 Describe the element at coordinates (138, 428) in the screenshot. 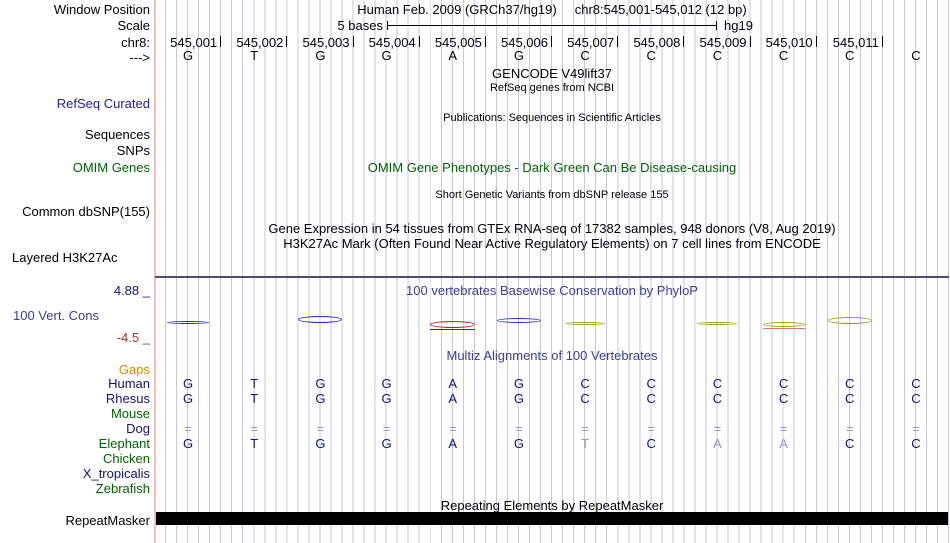

I see `sidebar-species-dog: Dog` at that location.